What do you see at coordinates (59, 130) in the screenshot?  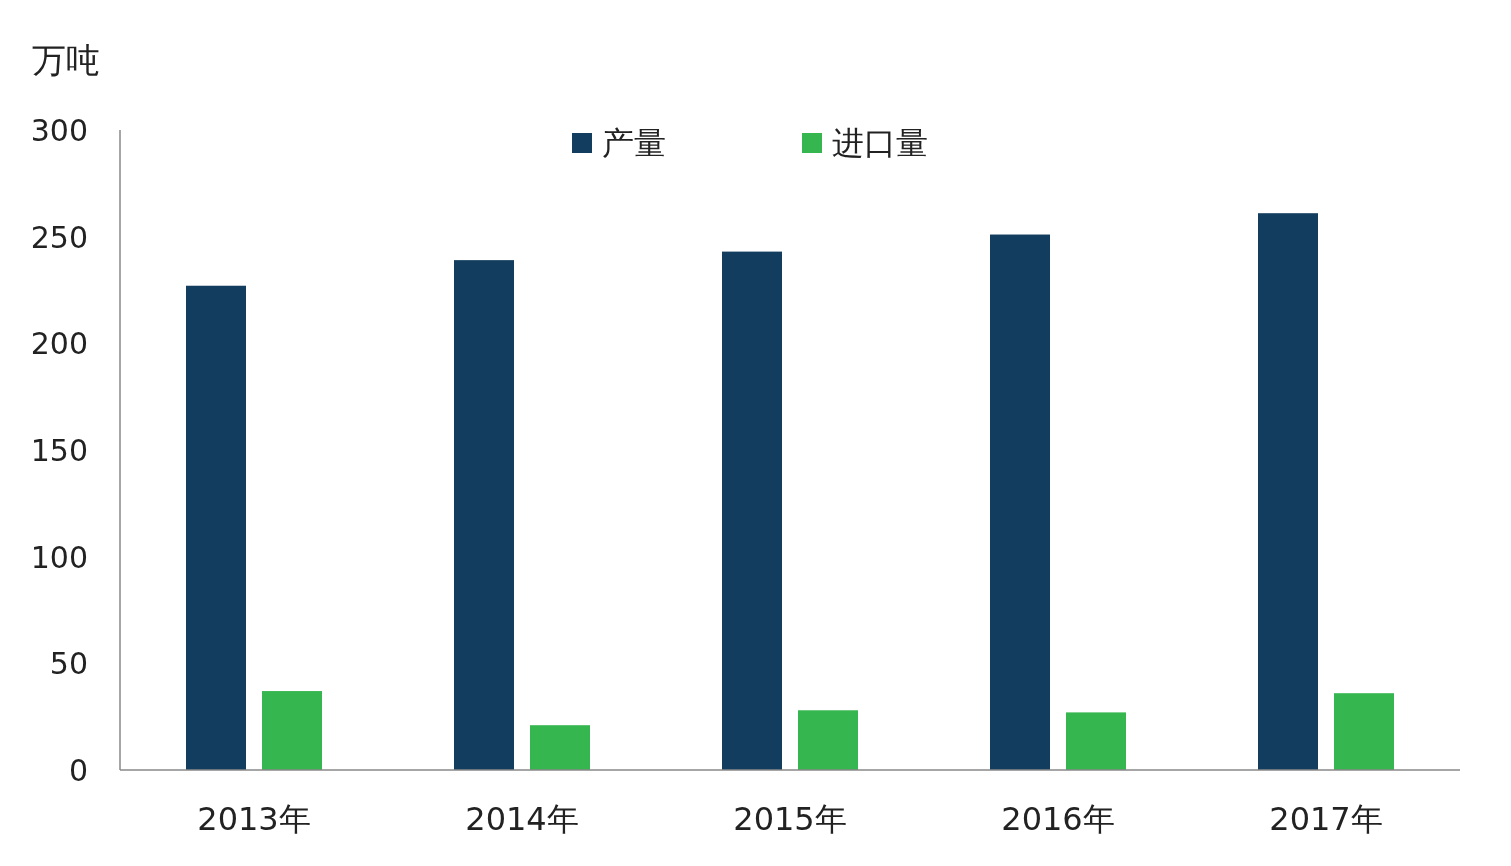 I see `y-tick-label: 300` at bounding box center [59, 130].